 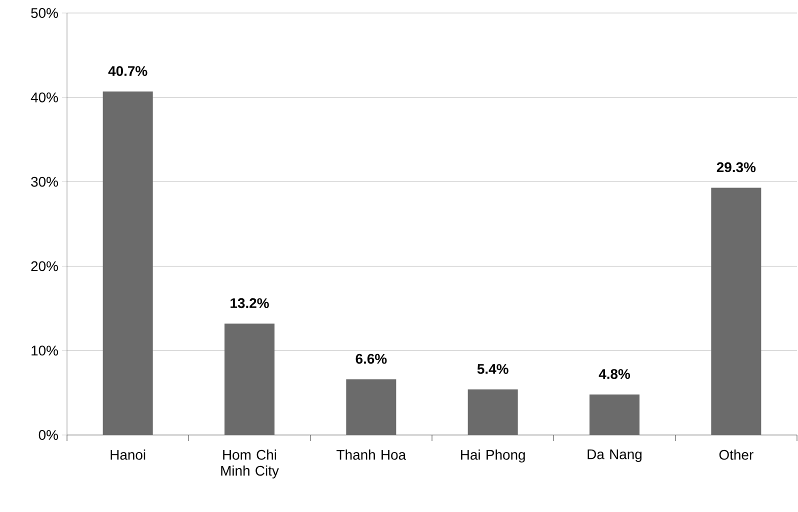 What do you see at coordinates (250, 464) in the screenshot?
I see `x-tick-label: Hom Chi Minh City` at bounding box center [250, 464].